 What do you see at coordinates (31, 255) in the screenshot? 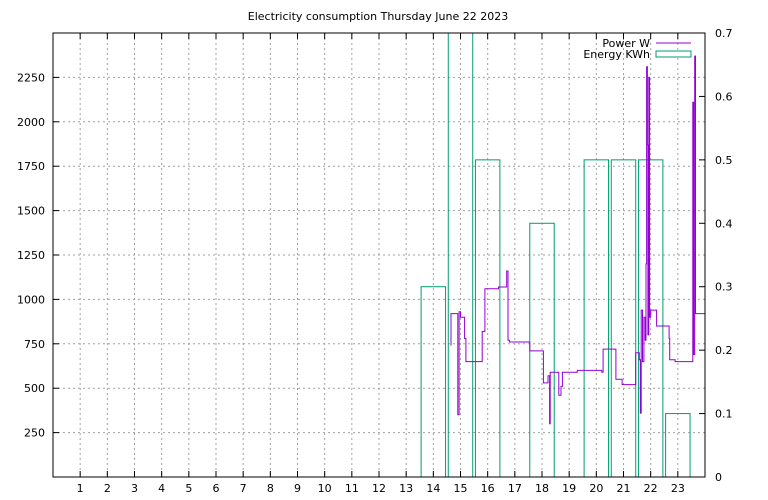
I see `y-tick-label: 1250` at bounding box center [31, 255].